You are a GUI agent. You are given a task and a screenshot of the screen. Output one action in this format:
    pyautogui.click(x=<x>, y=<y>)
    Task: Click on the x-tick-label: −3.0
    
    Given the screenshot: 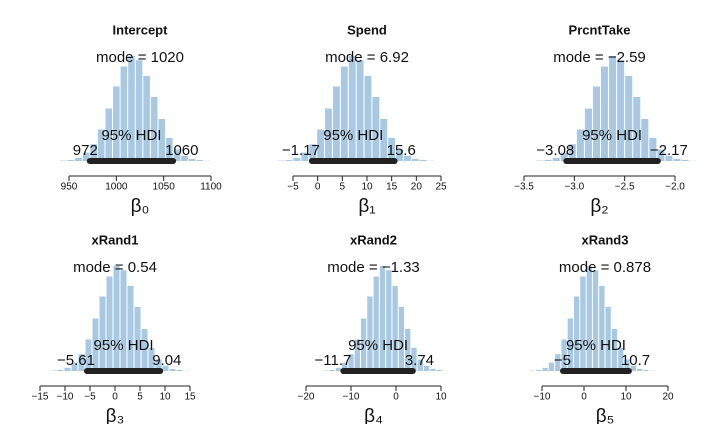 What is the action you would take?
    pyautogui.click(x=574, y=187)
    